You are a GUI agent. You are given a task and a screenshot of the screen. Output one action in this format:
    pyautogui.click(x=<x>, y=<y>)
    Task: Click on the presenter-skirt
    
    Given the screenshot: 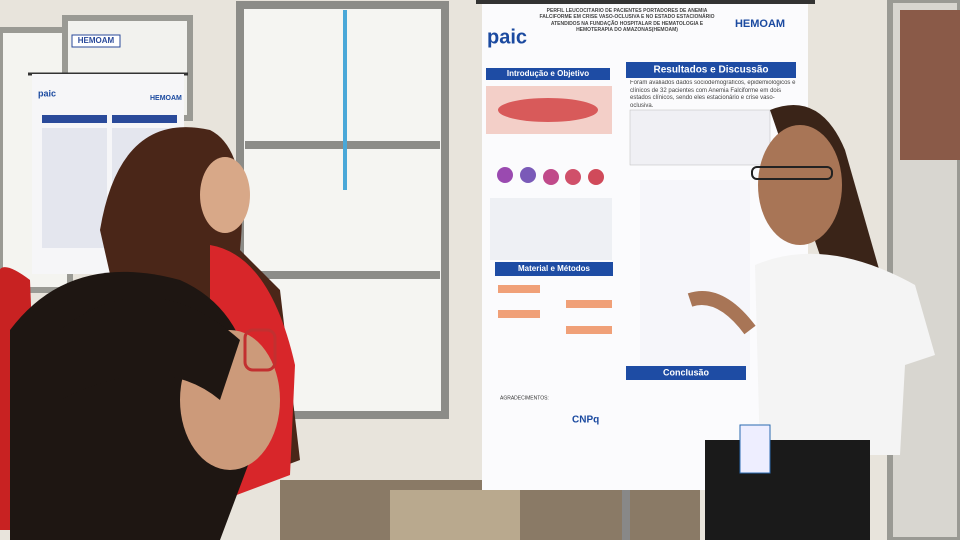 What is the action you would take?
    pyautogui.click(x=787, y=490)
    